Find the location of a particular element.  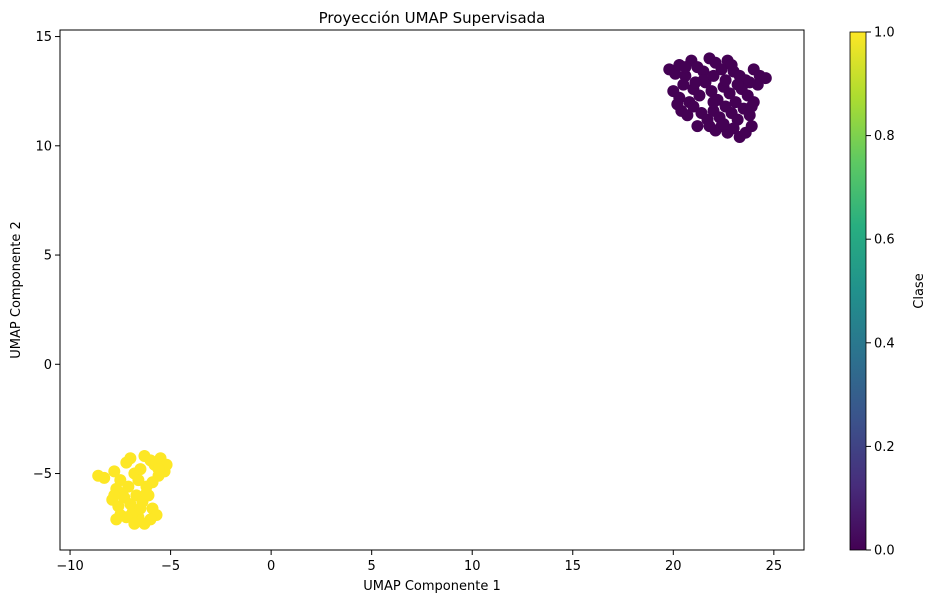

x-tick-label: 25 is located at coordinates (774, 566).